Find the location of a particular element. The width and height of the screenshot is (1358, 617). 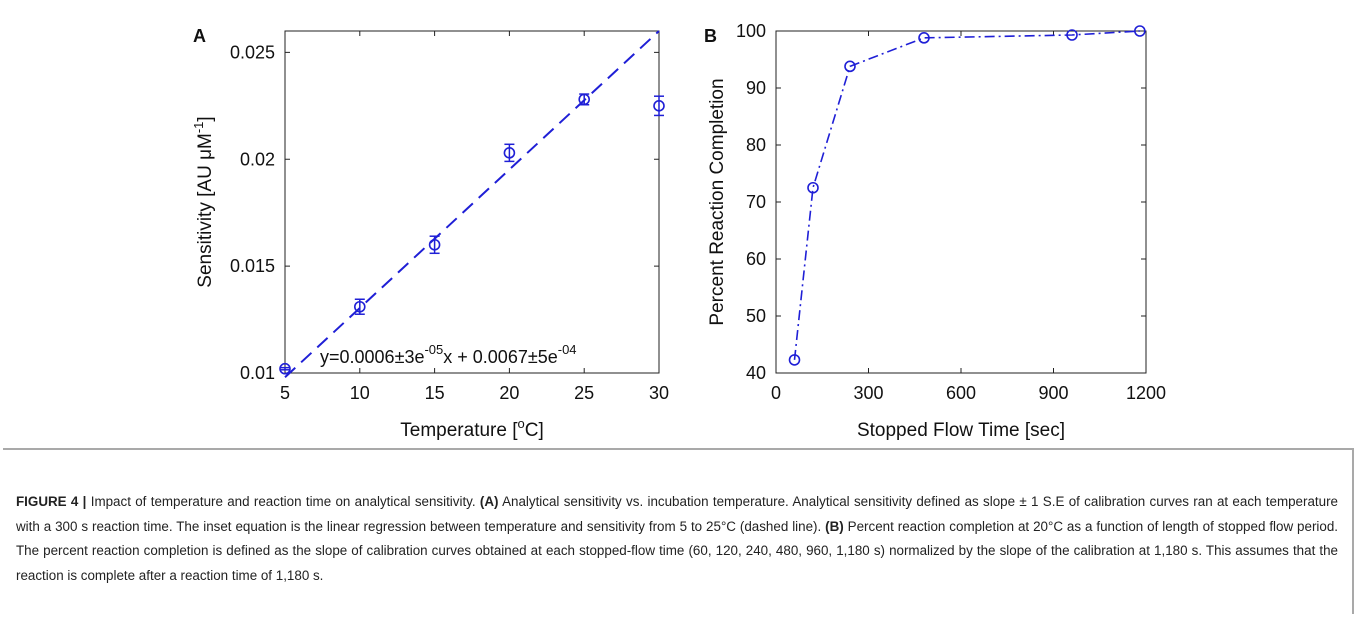

caption-right-rule is located at coordinates (1353, 531).